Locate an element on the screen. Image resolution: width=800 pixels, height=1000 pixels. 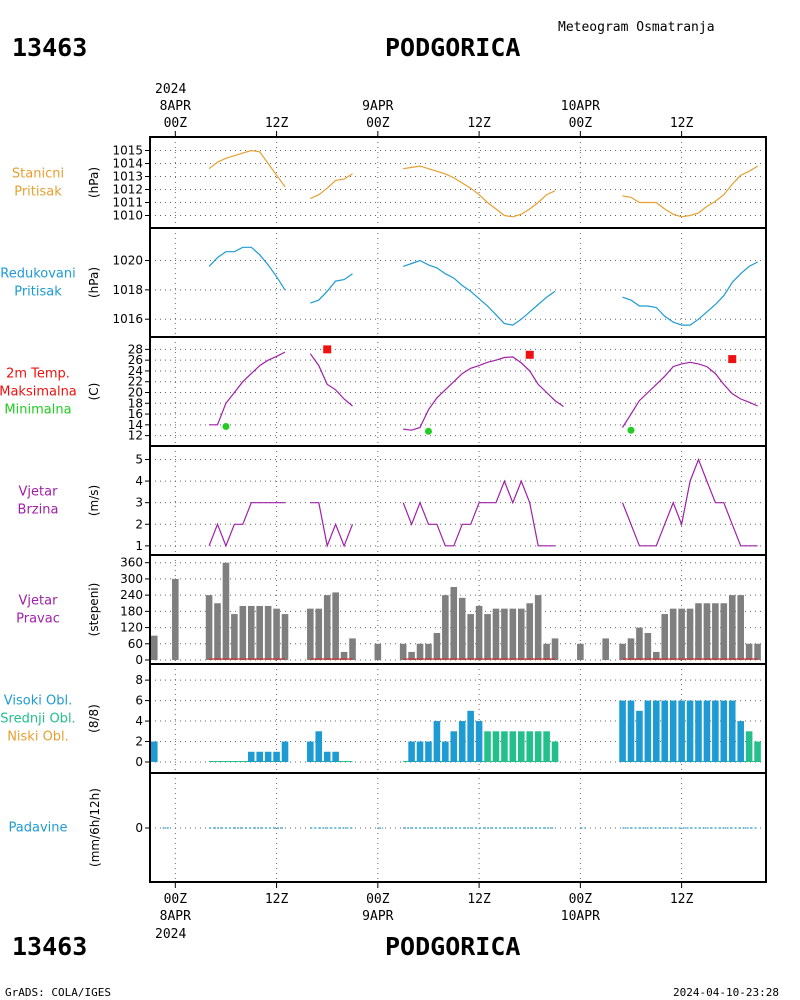
y-axis-label: (mm/6h/12h) is located at coordinates (95, 827).